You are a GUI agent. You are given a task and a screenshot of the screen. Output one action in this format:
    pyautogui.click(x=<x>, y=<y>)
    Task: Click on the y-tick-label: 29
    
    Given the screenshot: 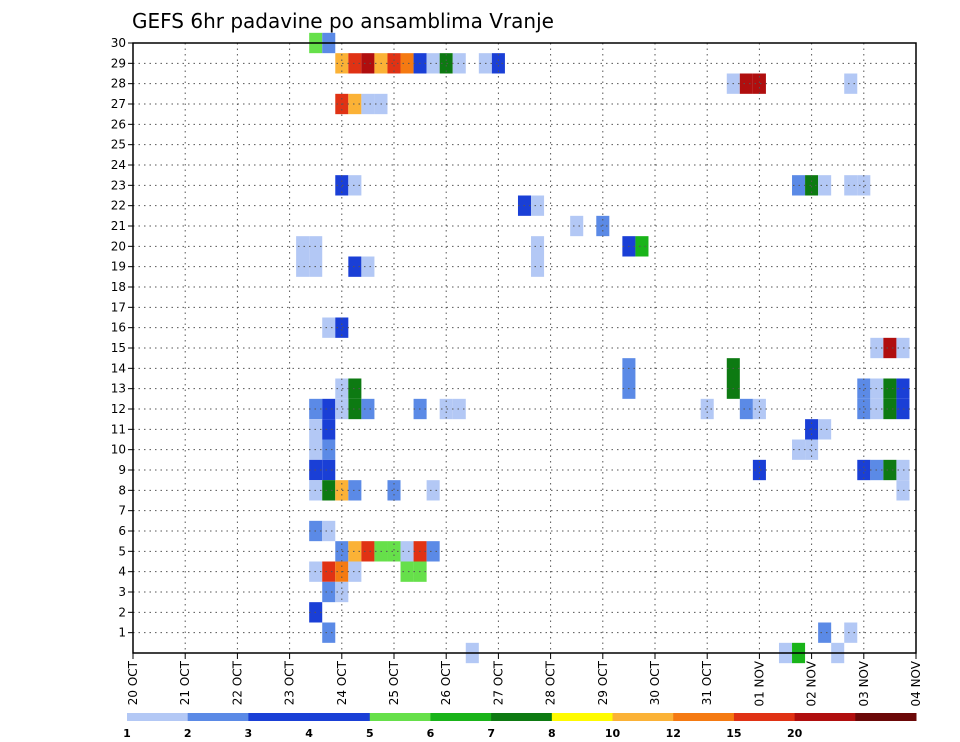 What is the action you would take?
    pyautogui.click(x=118, y=63)
    